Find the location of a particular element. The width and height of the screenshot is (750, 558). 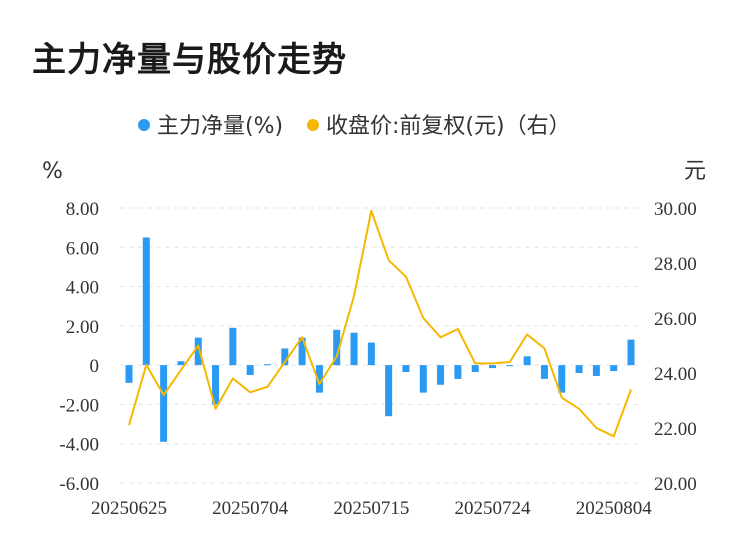

x-tick-label: 20250715 is located at coordinates (371, 508).